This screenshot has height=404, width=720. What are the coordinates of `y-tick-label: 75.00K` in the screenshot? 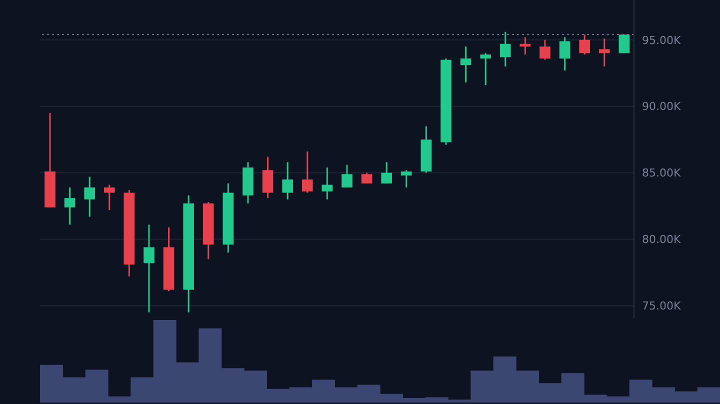 It's located at (662, 306).